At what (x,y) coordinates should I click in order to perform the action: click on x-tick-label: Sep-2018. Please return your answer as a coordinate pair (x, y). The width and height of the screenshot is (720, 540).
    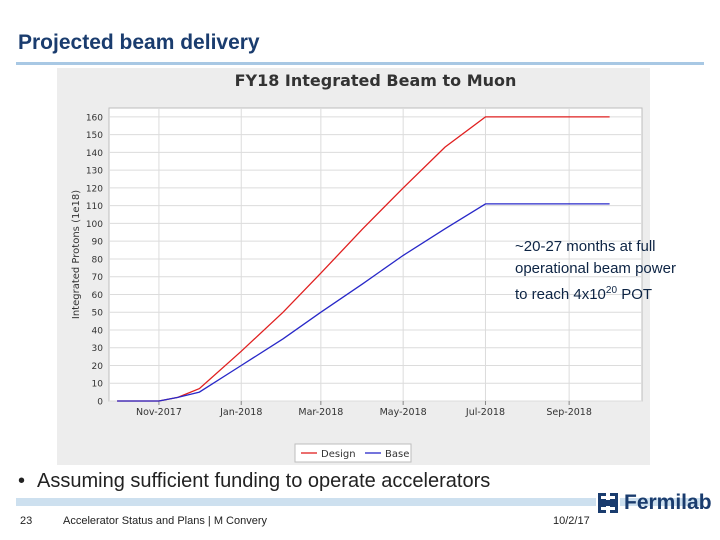
    Looking at the image, I should click on (569, 412).